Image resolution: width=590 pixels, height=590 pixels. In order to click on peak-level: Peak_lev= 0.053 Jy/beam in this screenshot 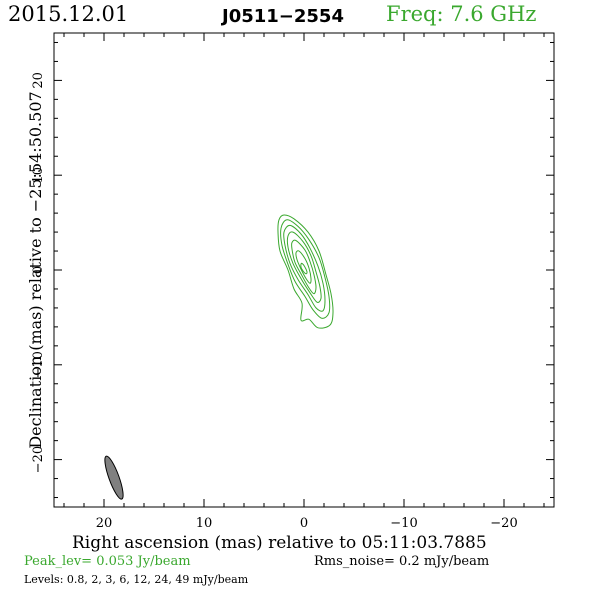, I will do `click(107, 561)`.